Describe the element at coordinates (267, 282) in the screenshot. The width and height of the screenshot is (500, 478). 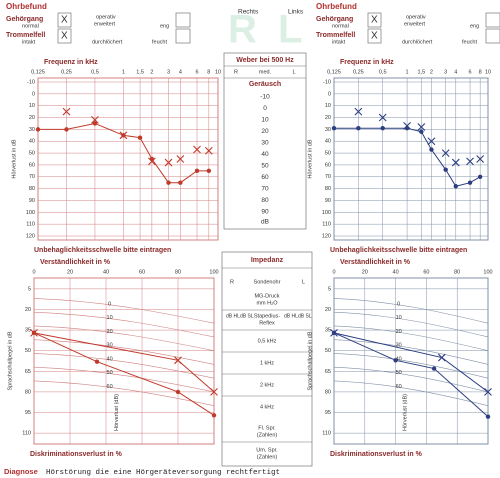
I see `sondenohr: Sondenohr` at that location.